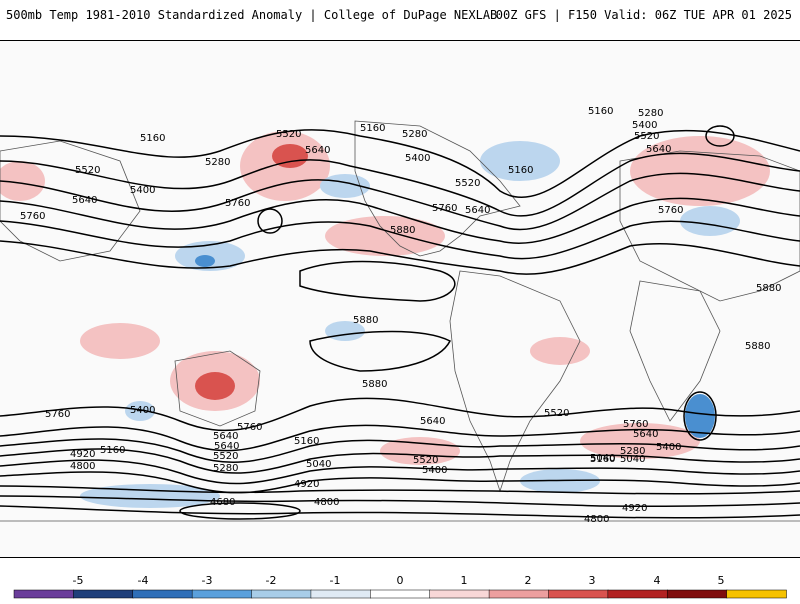  I want to click on contour-5160-north, so click(400, 163).